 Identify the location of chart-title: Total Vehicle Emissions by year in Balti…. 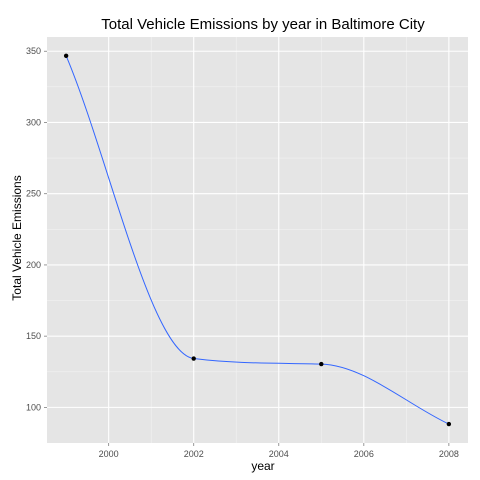
(263, 24).